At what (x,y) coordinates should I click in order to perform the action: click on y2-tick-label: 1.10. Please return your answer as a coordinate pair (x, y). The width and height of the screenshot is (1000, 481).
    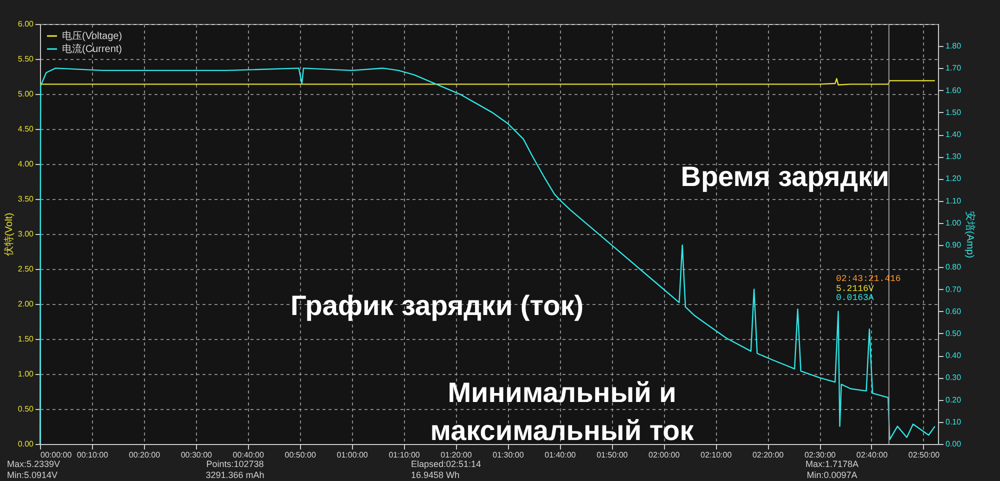
    Looking at the image, I should click on (954, 201).